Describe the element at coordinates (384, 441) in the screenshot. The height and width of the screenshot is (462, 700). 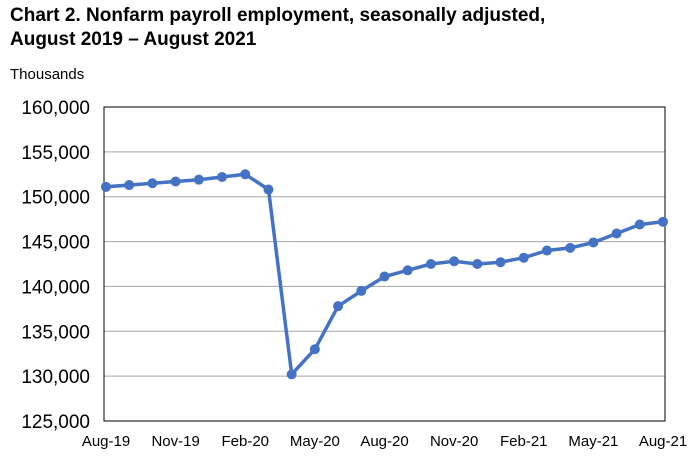
I see `x-tick-label: Aug-20` at that location.